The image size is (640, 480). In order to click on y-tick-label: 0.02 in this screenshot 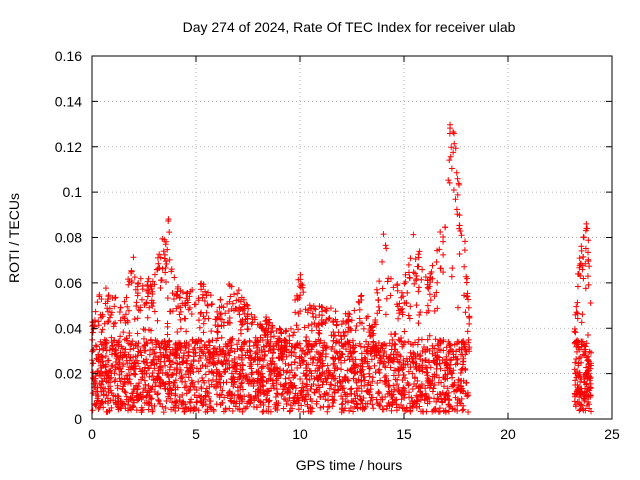, I will do `click(68, 374)`.